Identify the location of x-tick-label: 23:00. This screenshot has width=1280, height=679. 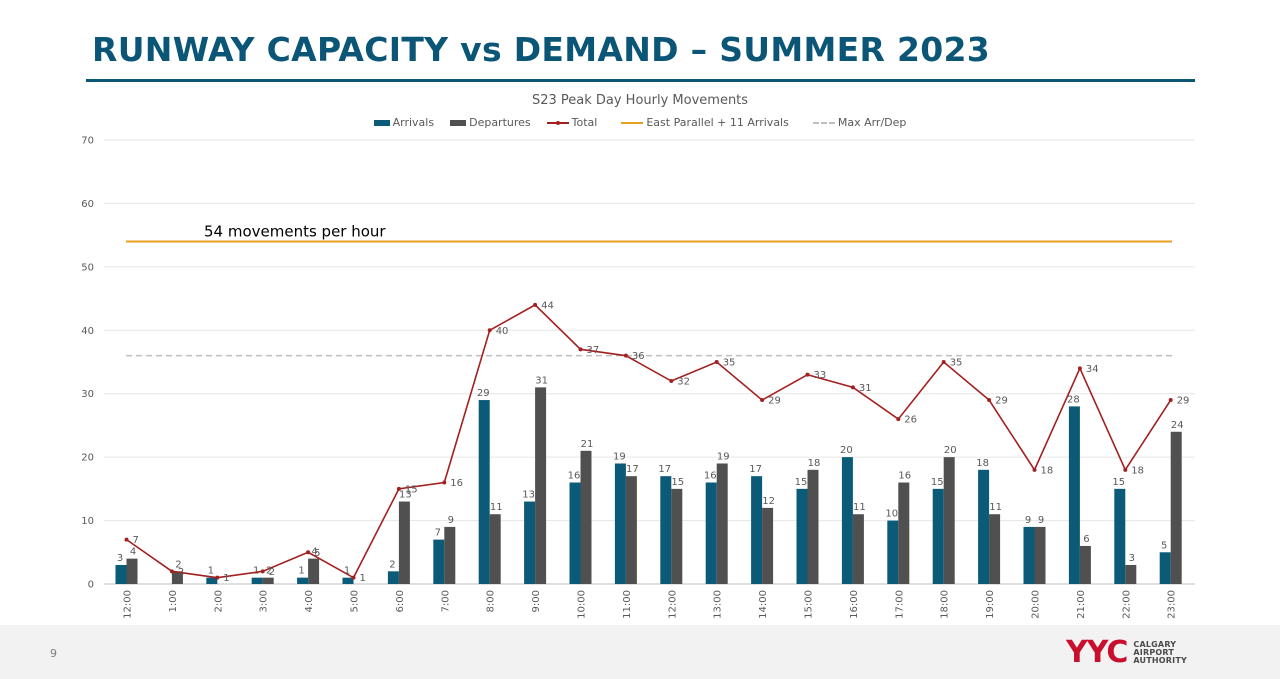
(1172, 604).